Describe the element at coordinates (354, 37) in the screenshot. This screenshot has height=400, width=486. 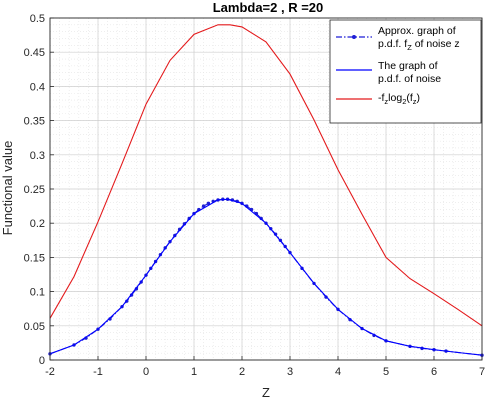
I see `legend-marker-approx` at that location.